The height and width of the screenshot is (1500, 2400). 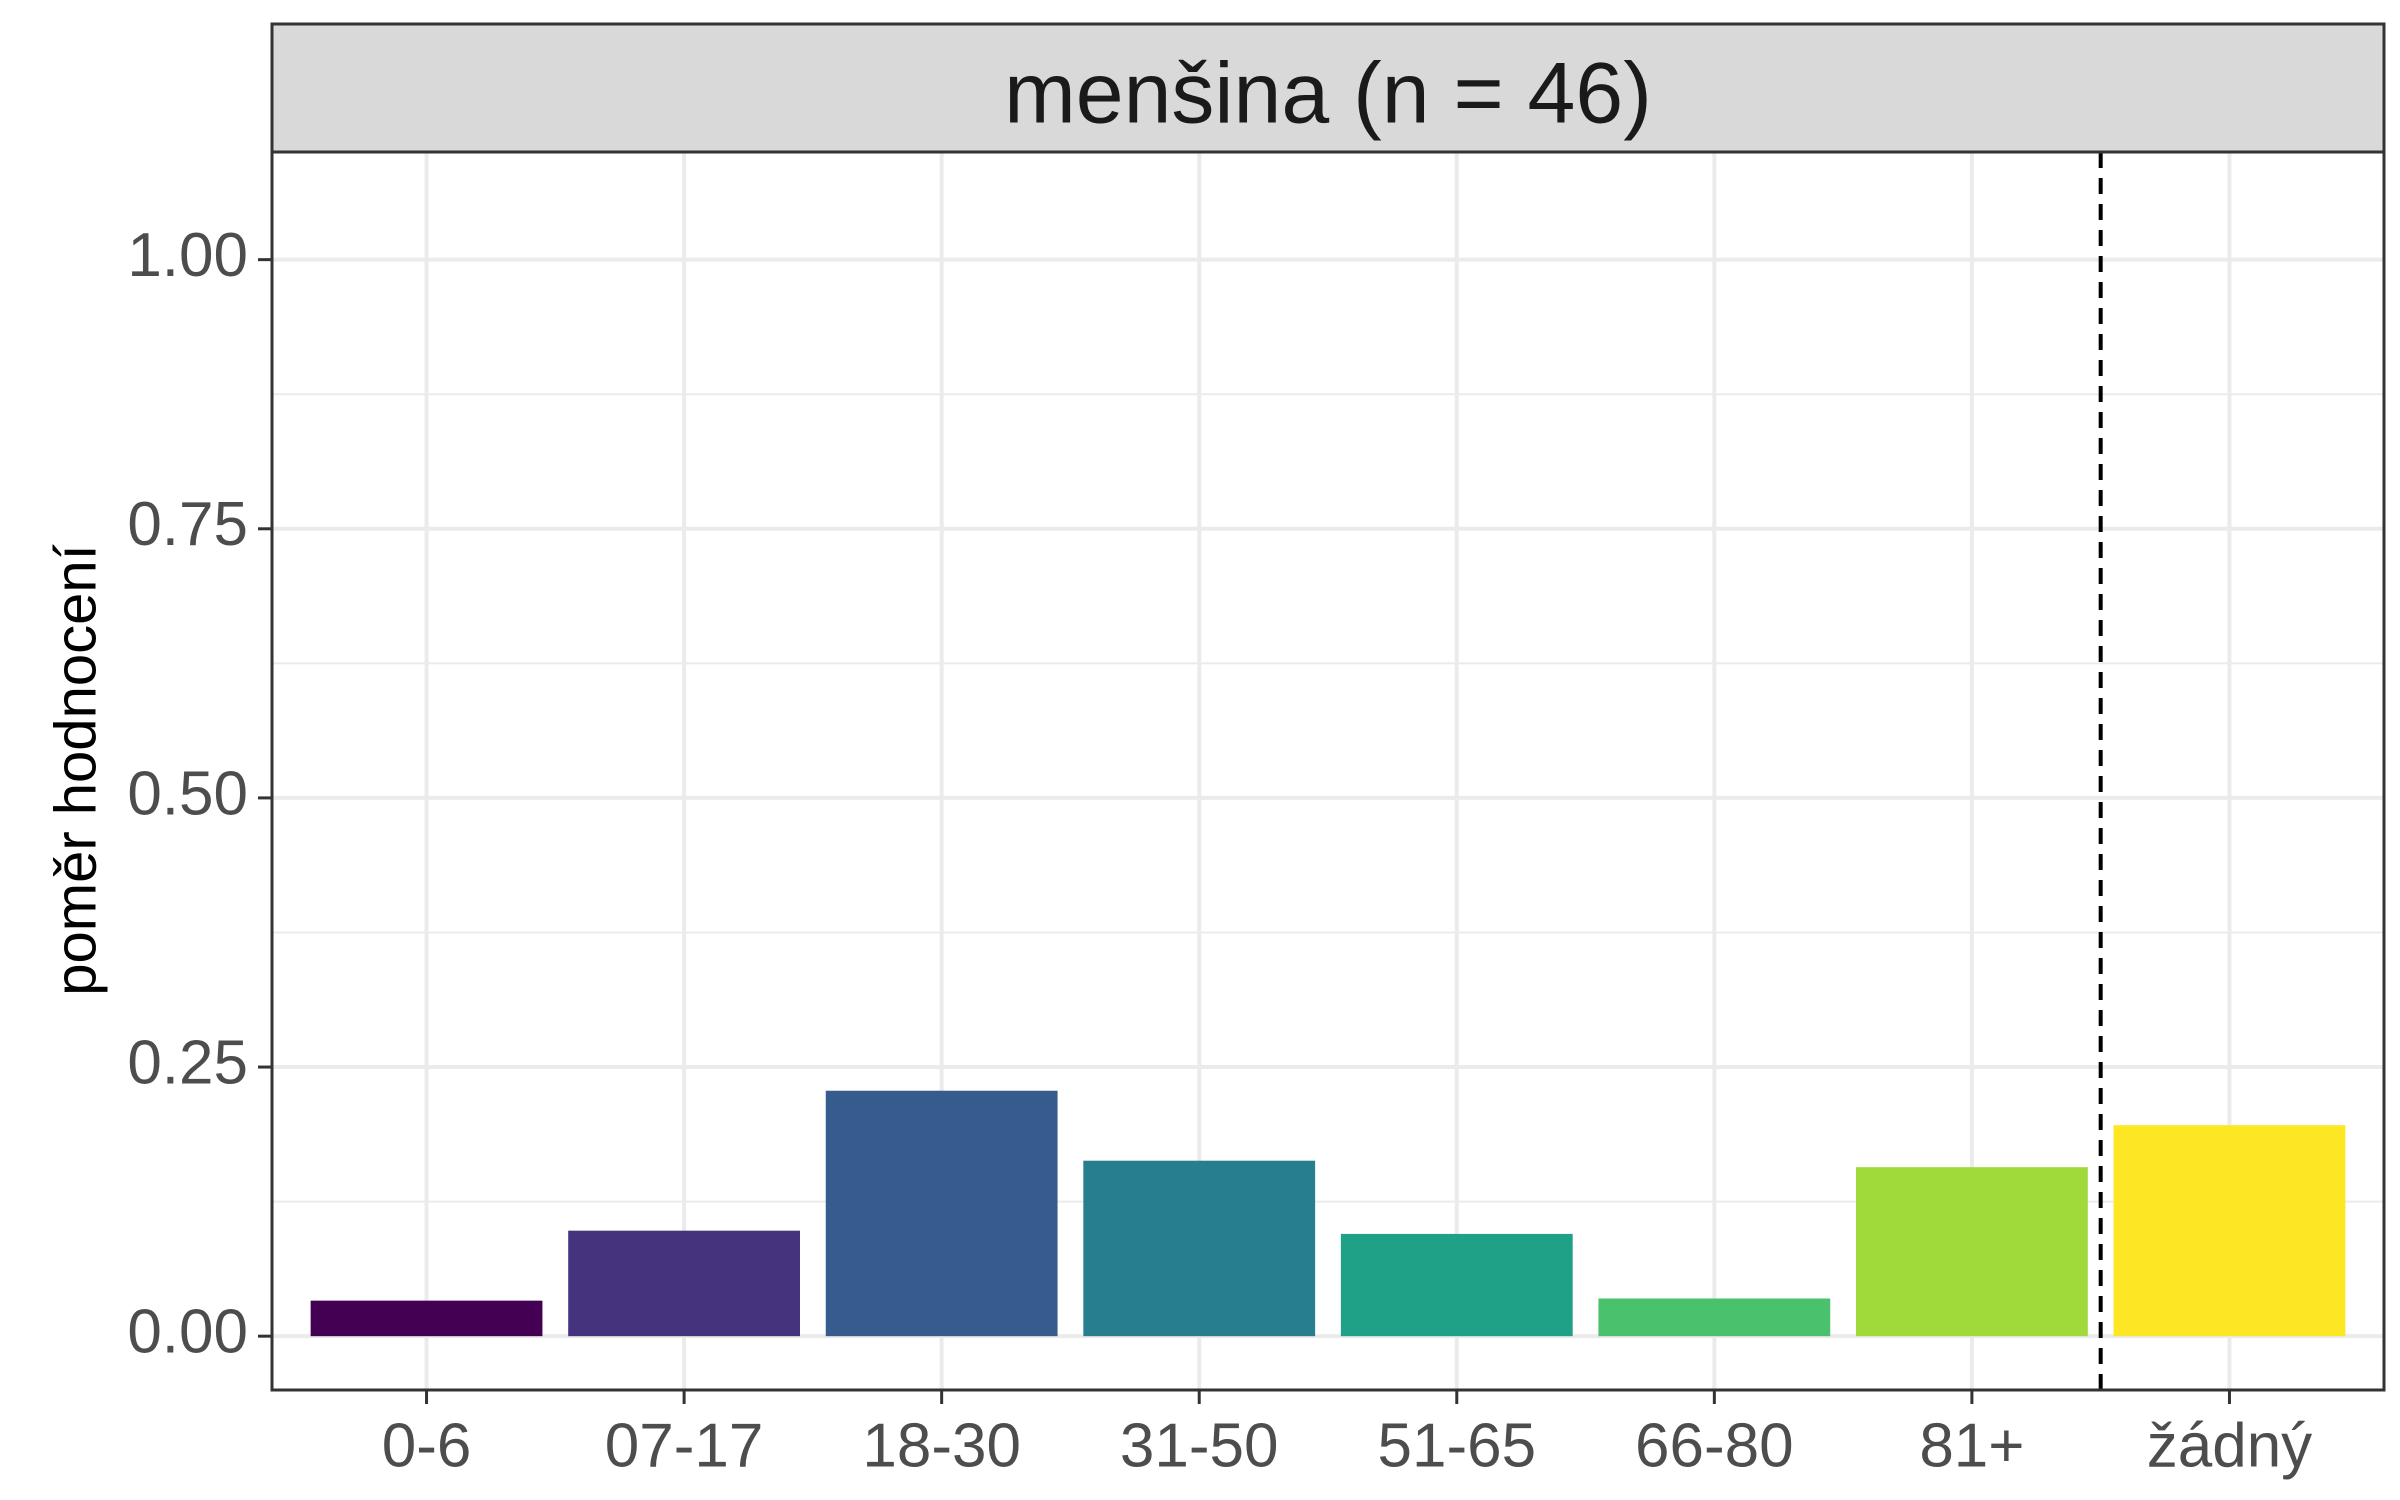 What do you see at coordinates (2229, 1231) in the screenshot?
I see `bar-žádný` at bounding box center [2229, 1231].